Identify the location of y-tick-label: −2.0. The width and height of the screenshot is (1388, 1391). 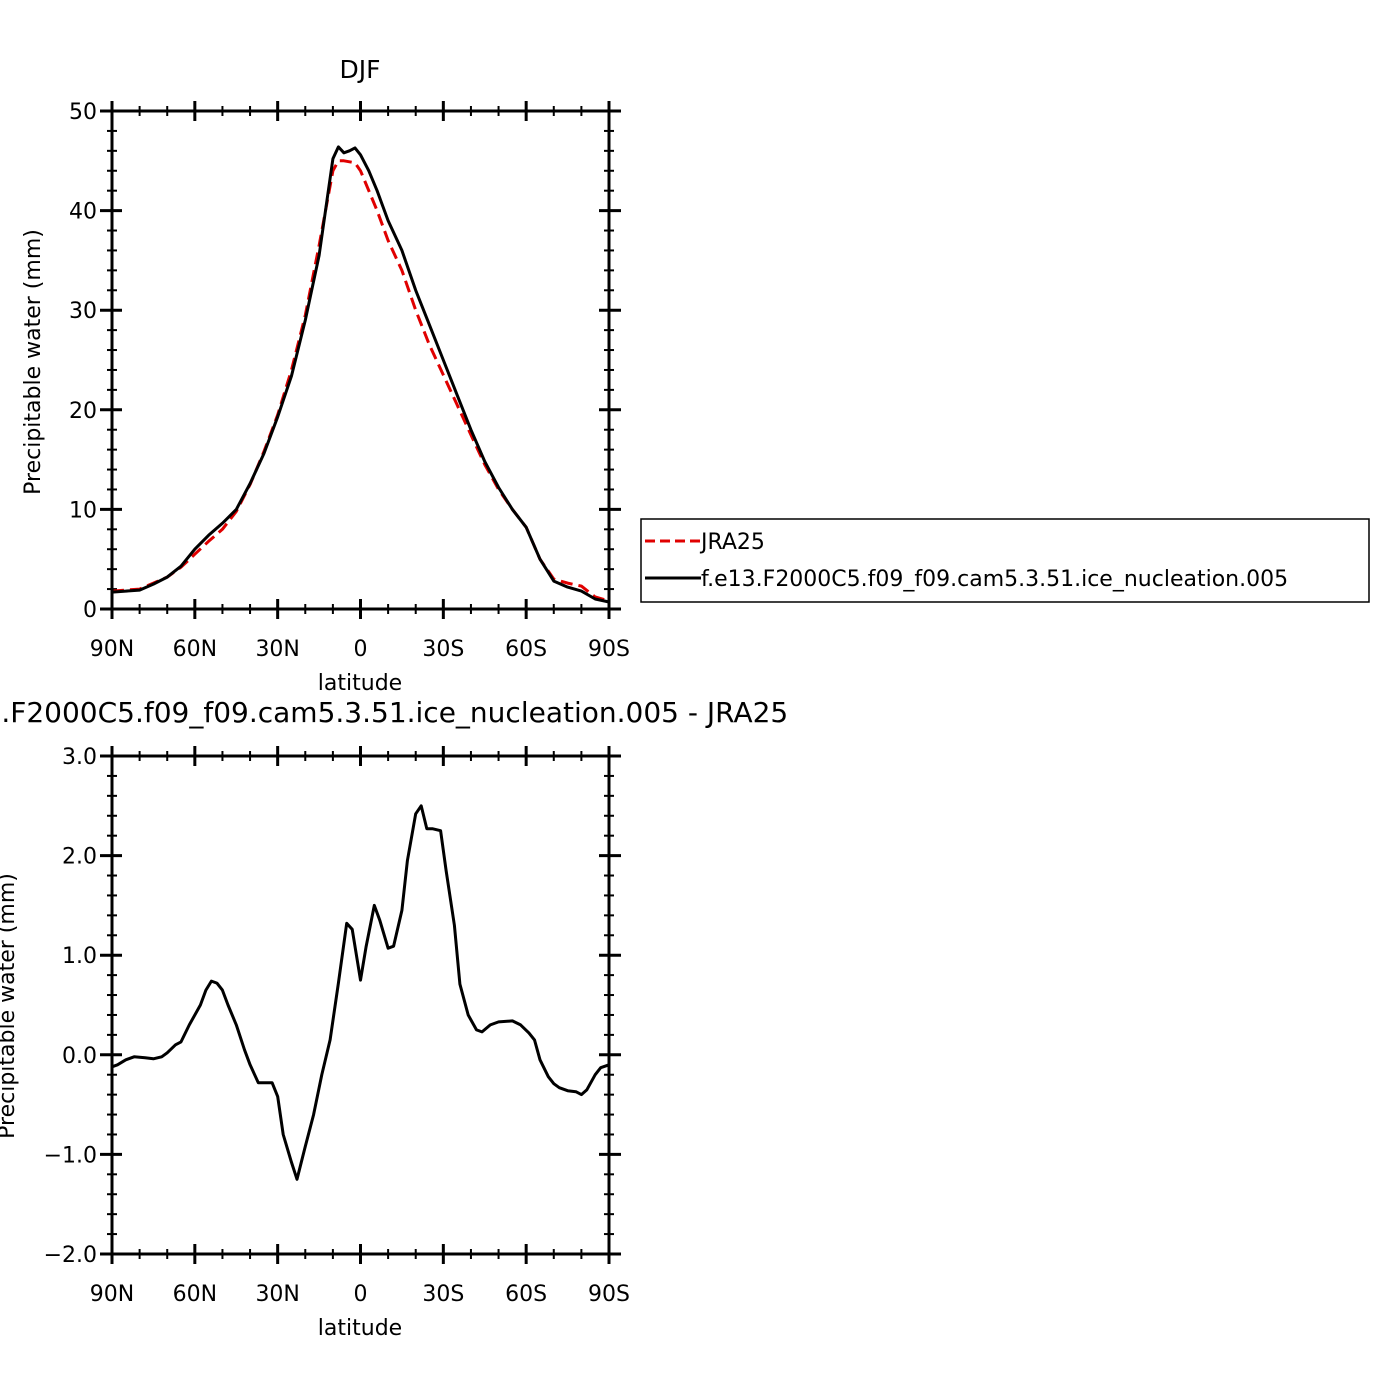
(70, 1255).